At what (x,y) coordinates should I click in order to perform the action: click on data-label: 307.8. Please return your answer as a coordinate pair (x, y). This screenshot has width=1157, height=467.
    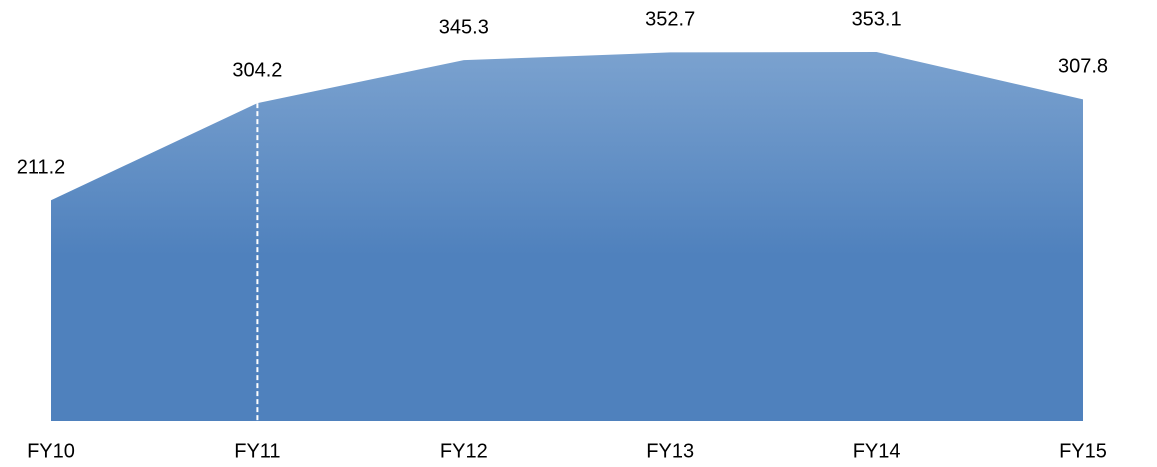
    Looking at the image, I should click on (1083, 67).